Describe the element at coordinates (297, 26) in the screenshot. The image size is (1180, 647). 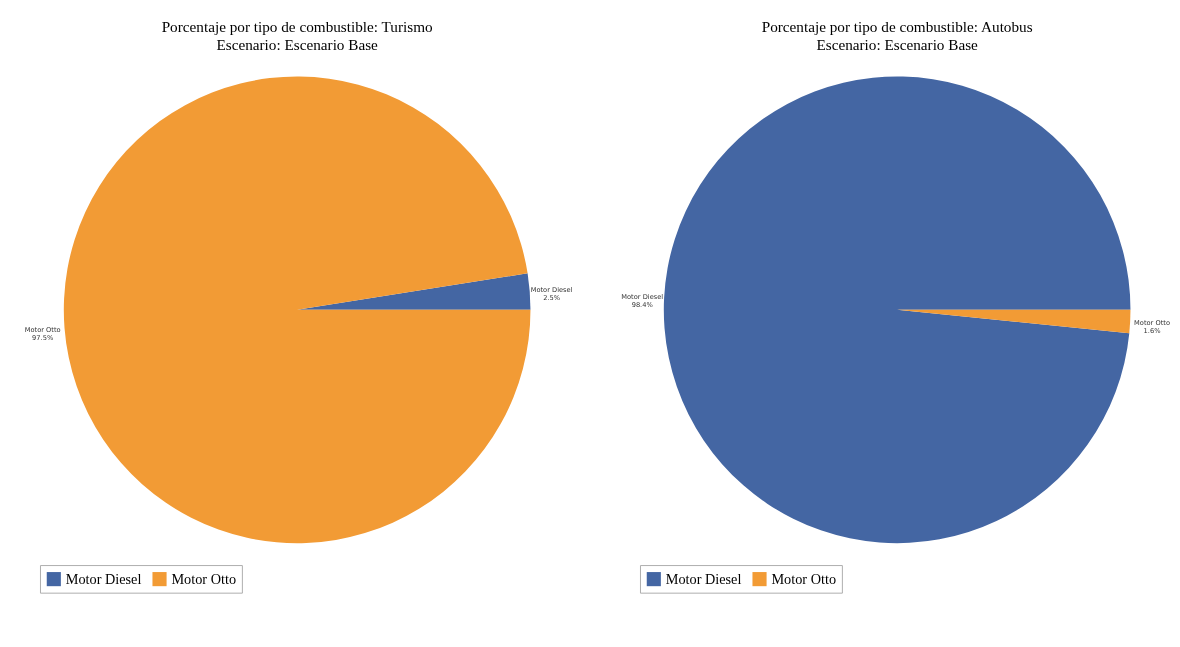
I see `chart-title: Porcentaje por tipo de combustible: Turismo` at that location.